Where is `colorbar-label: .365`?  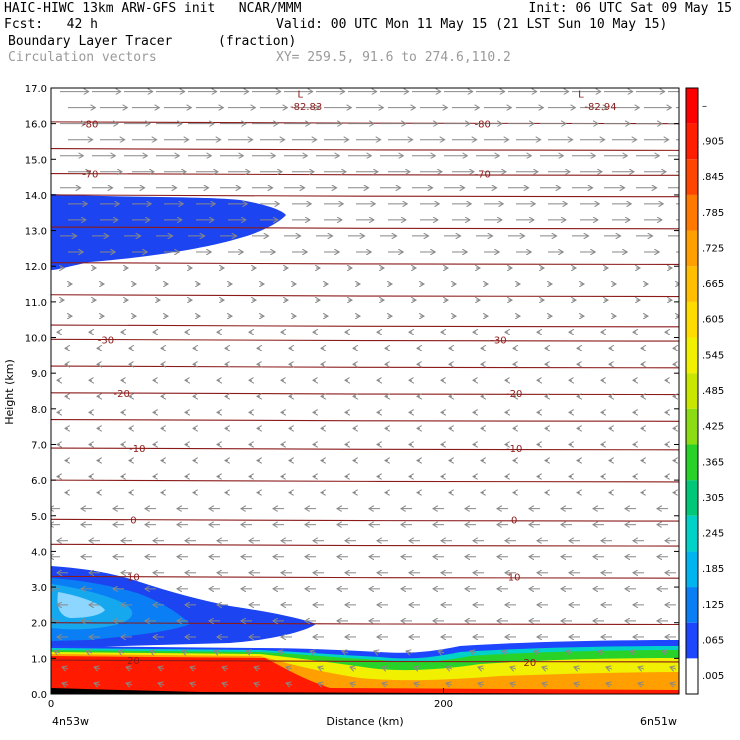 colorbar-label: .365 is located at coordinates (713, 462).